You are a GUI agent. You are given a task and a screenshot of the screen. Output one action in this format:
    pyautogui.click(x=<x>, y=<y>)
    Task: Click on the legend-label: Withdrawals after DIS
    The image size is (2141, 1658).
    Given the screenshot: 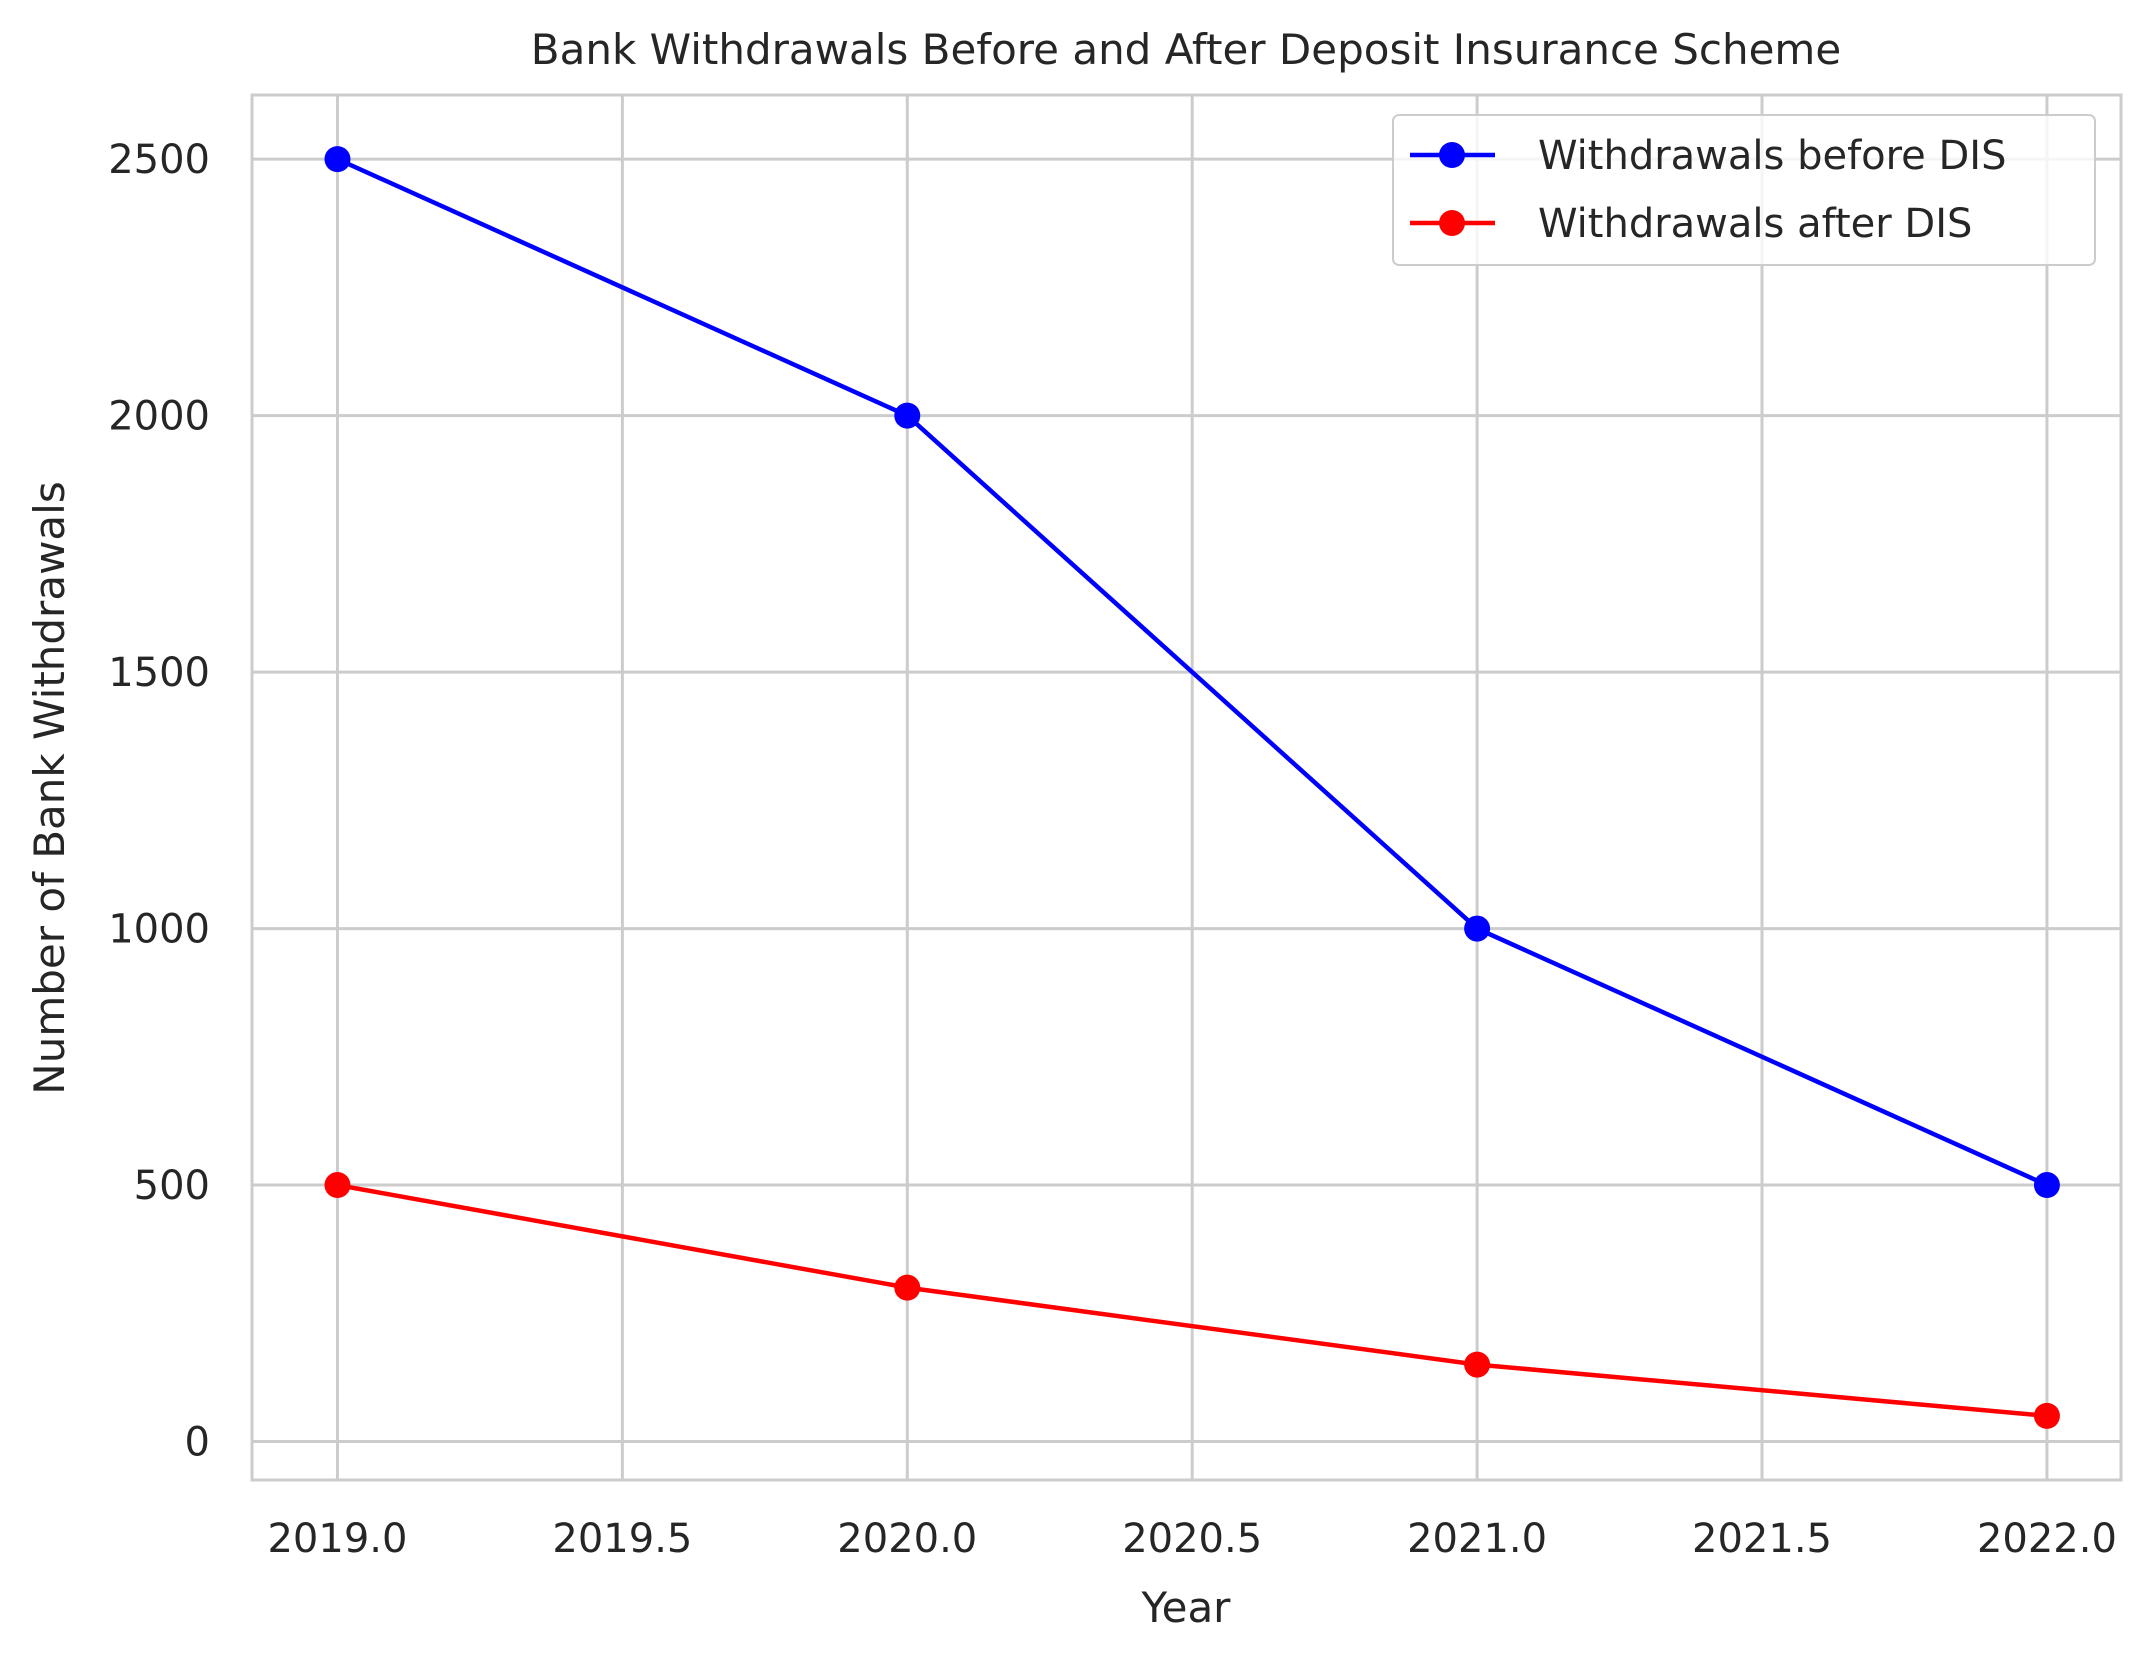 What is the action you would take?
    pyautogui.click(x=1755, y=224)
    